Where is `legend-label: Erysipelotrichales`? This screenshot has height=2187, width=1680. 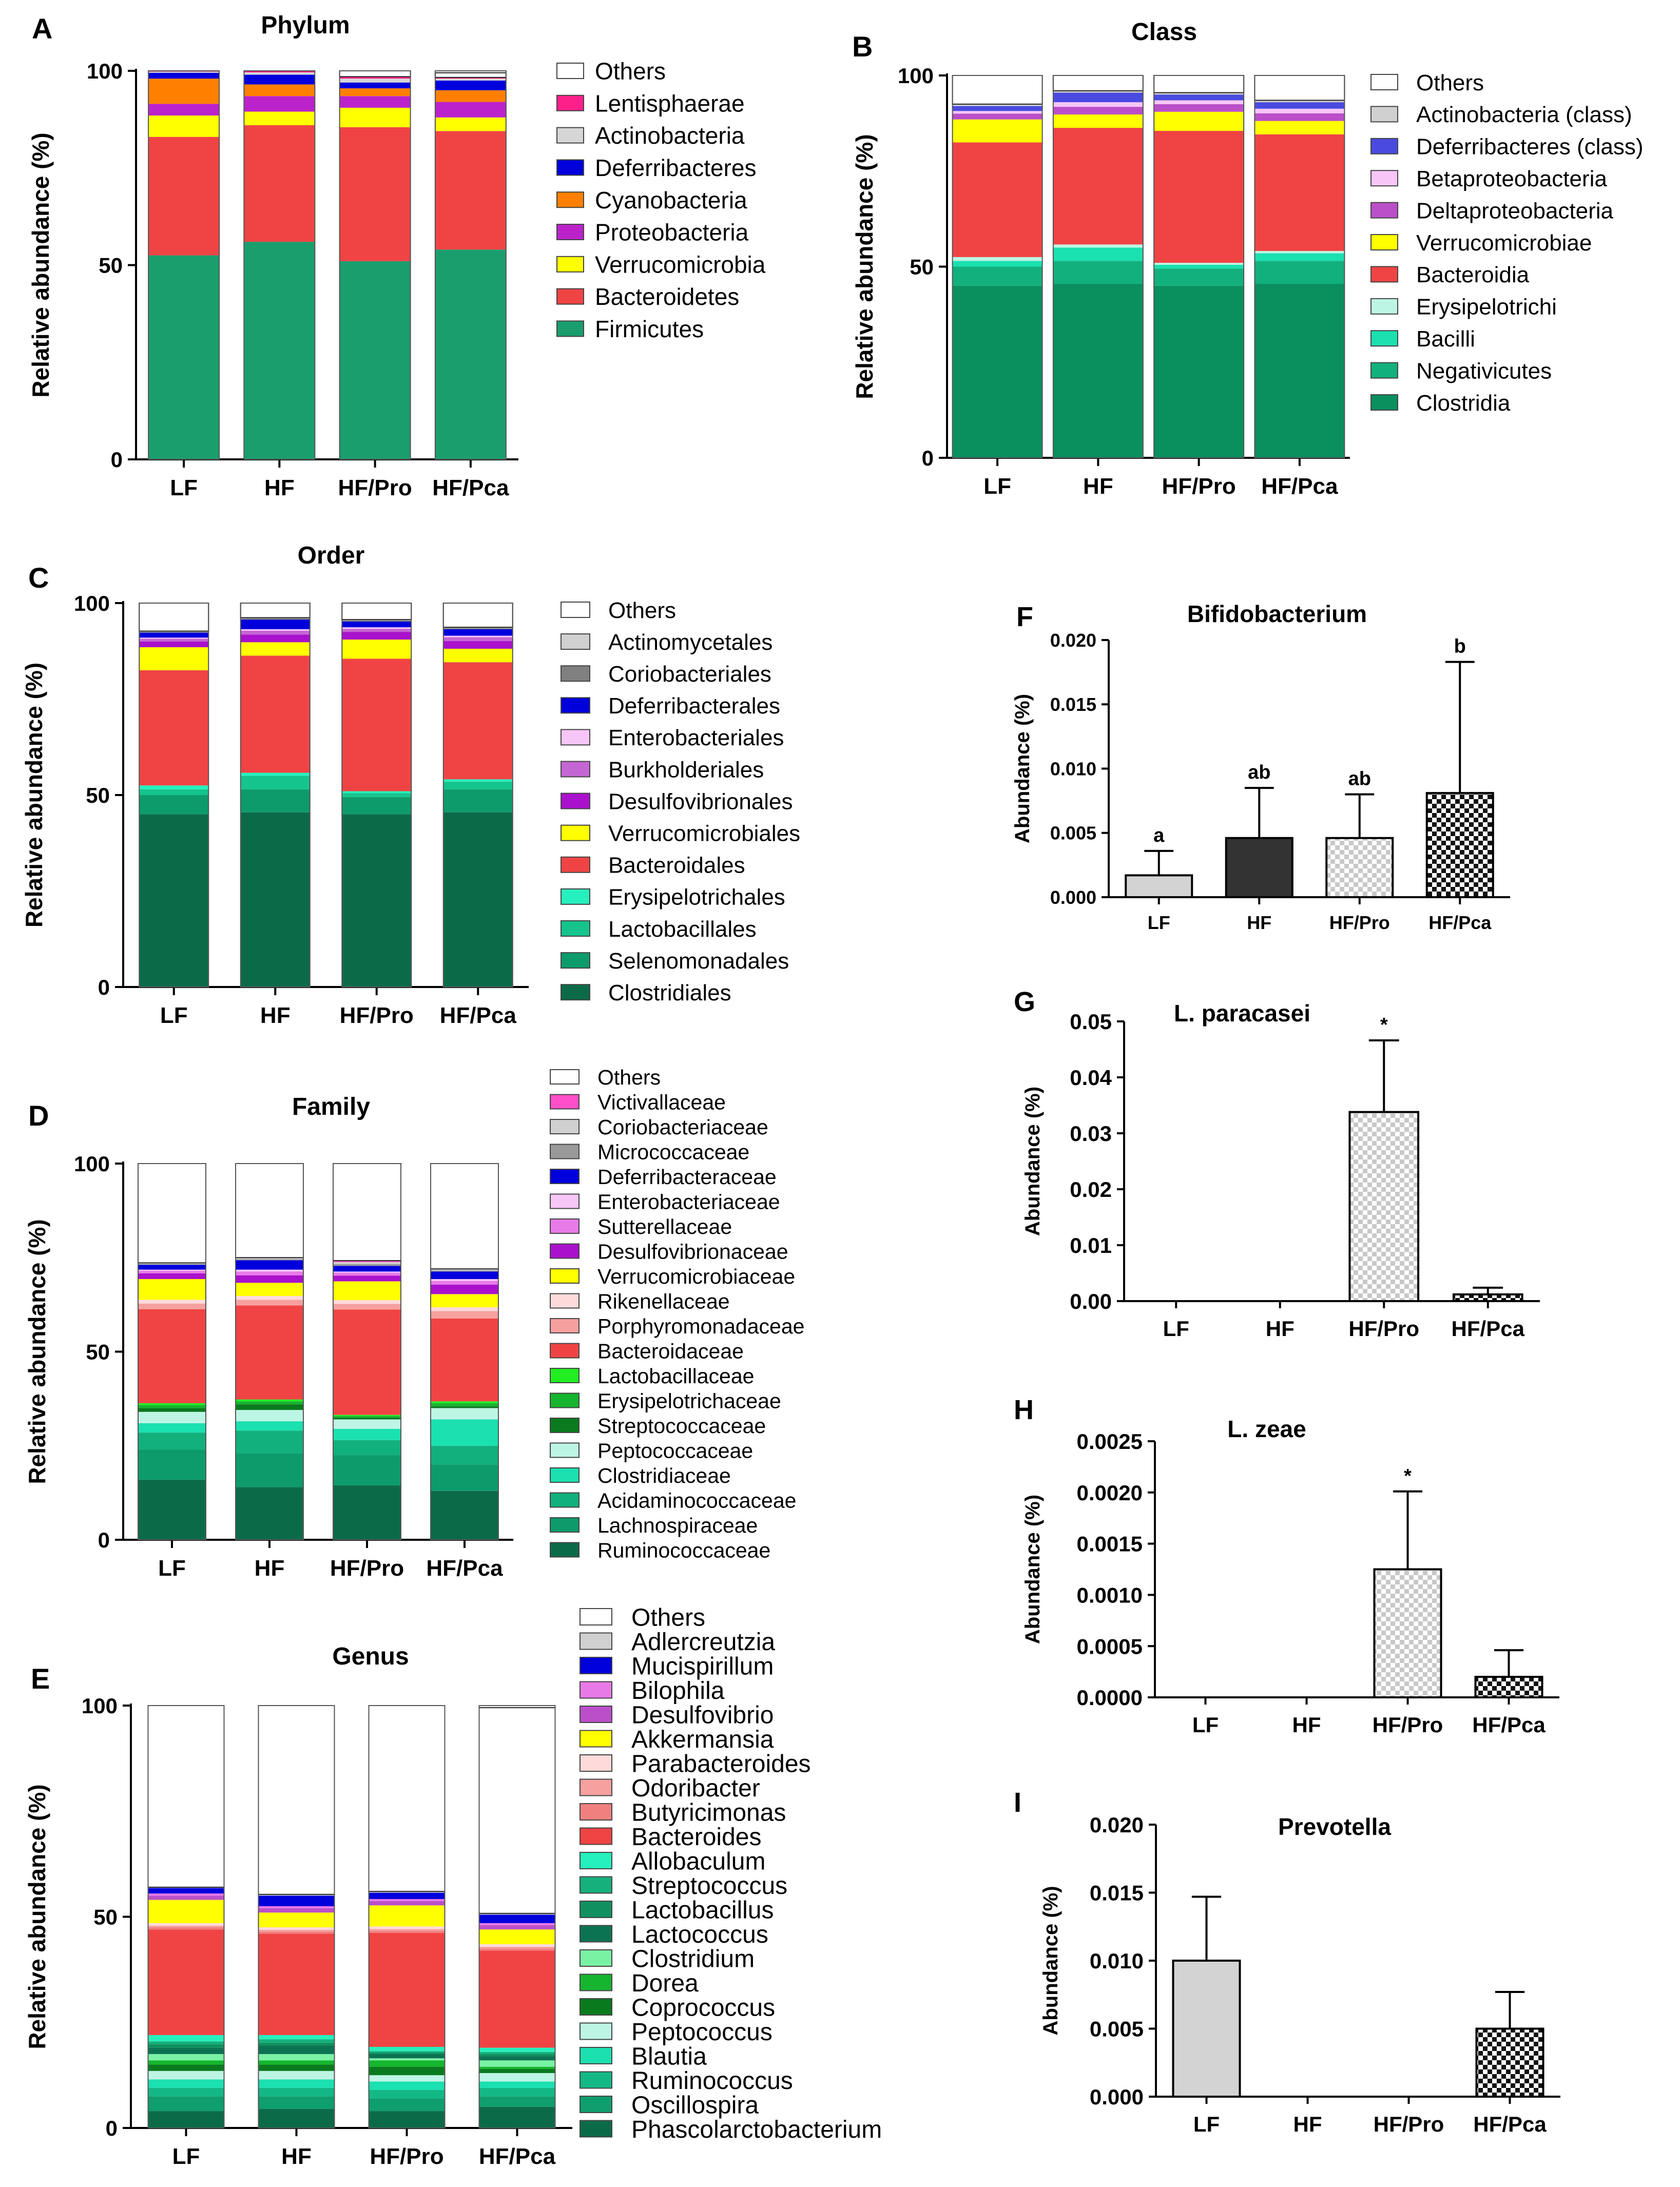 legend-label: Erysipelotrichales is located at coordinates (696, 897).